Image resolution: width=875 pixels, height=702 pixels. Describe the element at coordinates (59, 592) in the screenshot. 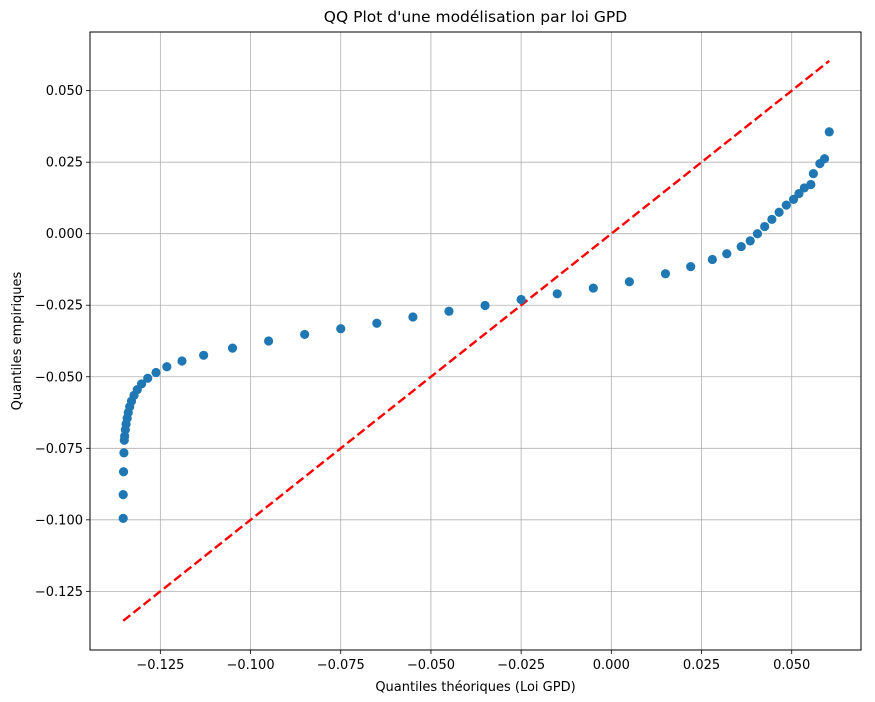

I see `y-tick-label: −0.125` at that location.